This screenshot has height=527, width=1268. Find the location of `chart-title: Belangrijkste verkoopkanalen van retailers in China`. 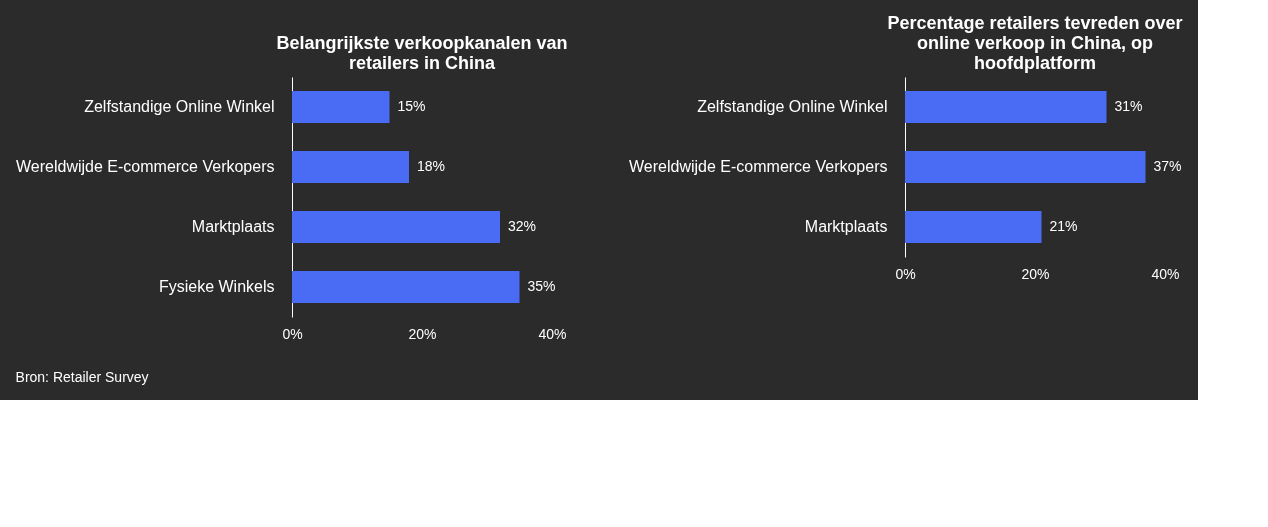

chart-title: Belangrijkste verkoopkanalen van retailers in China is located at coordinates (422, 53).